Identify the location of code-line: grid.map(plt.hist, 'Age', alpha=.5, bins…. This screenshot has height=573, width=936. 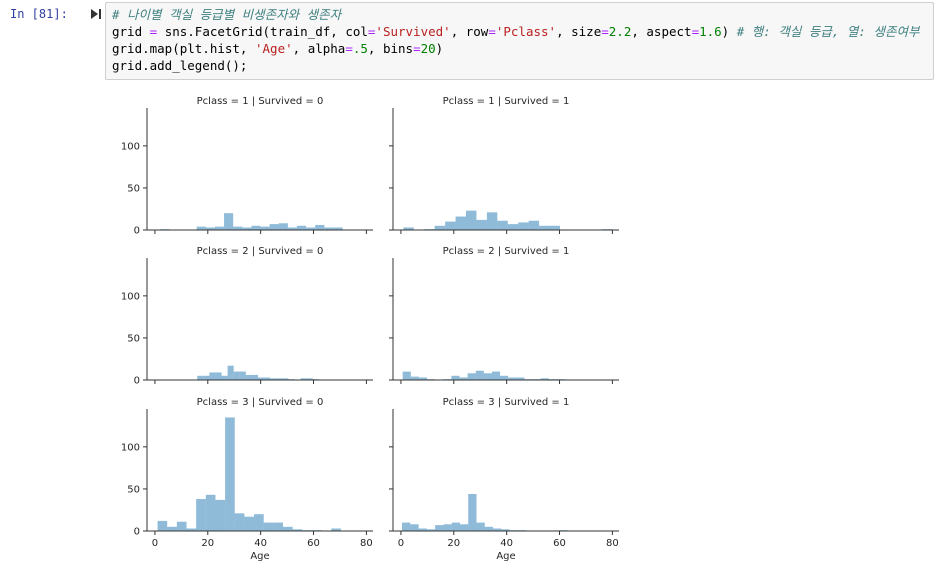
(522, 48).